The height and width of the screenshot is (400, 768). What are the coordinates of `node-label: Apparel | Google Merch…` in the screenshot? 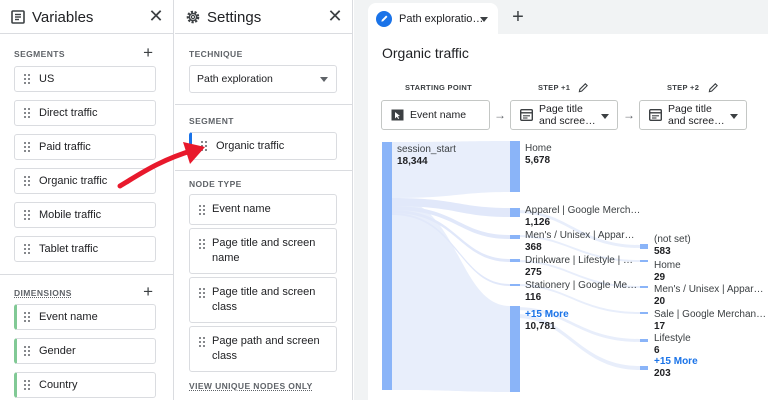 It's located at (582, 210).